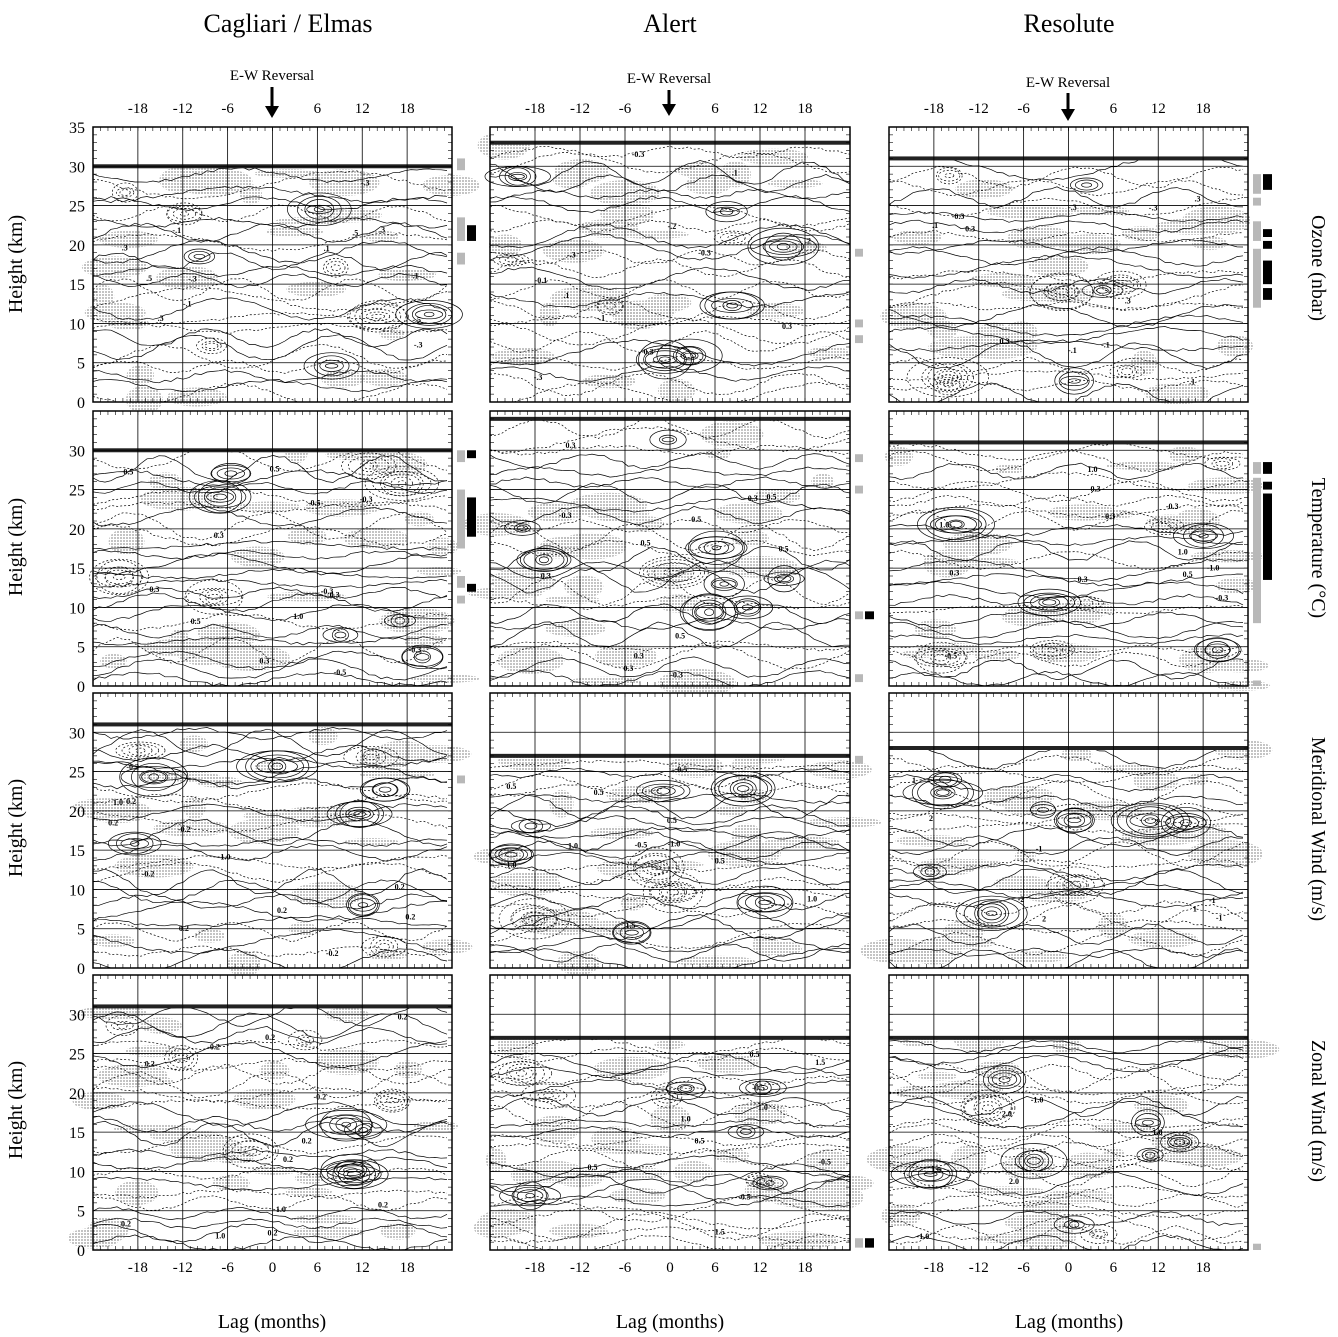  What do you see at coordinates (1066, 1145) in the screenshot?
I see `contour-line-group` at bounding box center [1066, 1145].